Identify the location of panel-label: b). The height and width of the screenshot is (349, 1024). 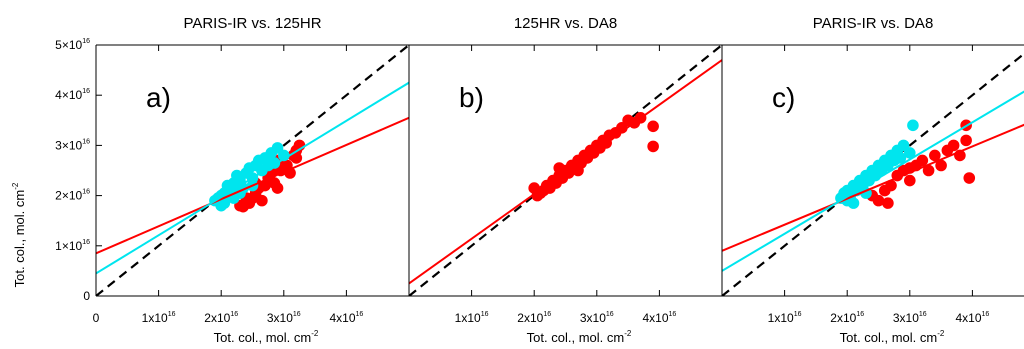
(471, 97).